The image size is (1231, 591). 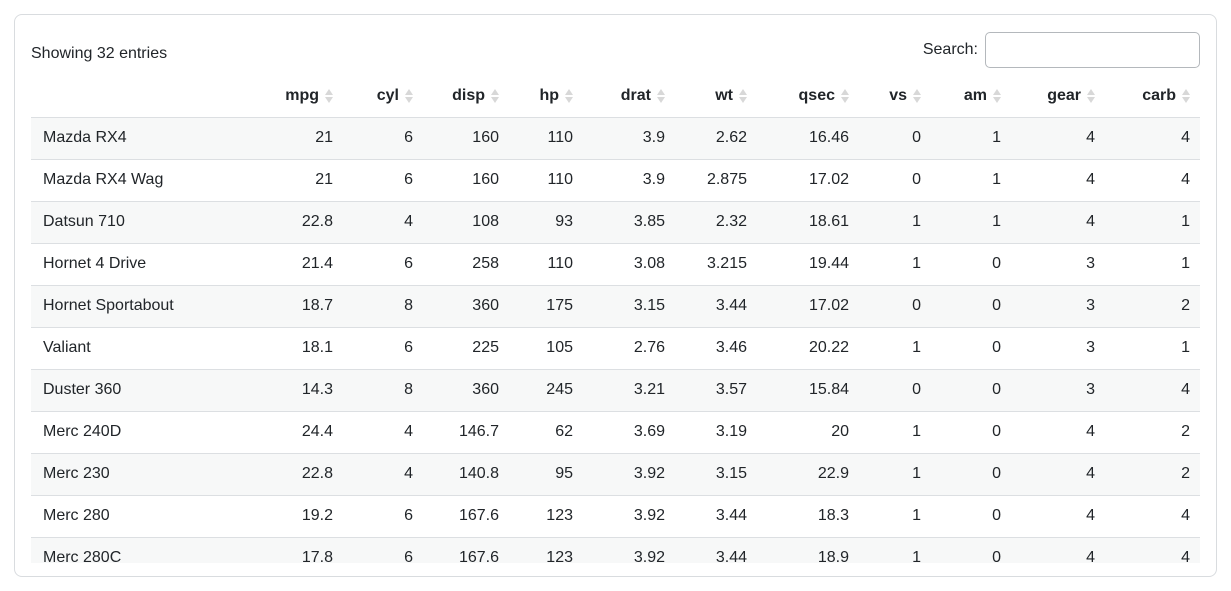 What do you see at coordinates (324, 137) in the screenshot?
I see `cell-mpg: 21` at bounding box center [324, 137].